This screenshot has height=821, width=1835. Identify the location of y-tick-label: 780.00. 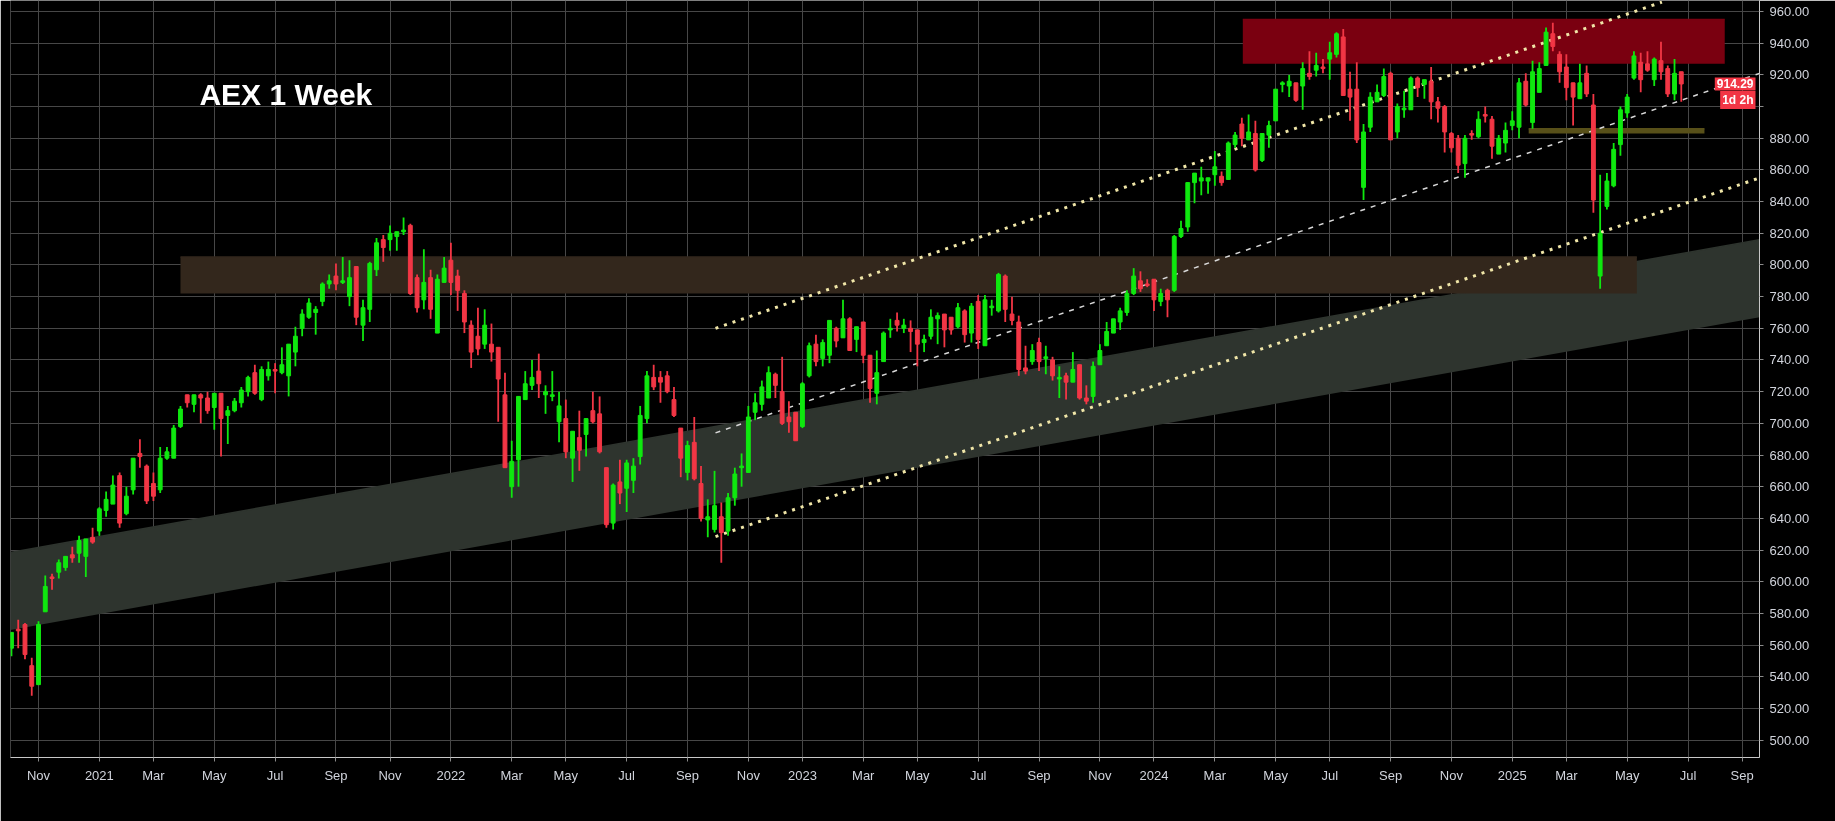
(1789, 297).